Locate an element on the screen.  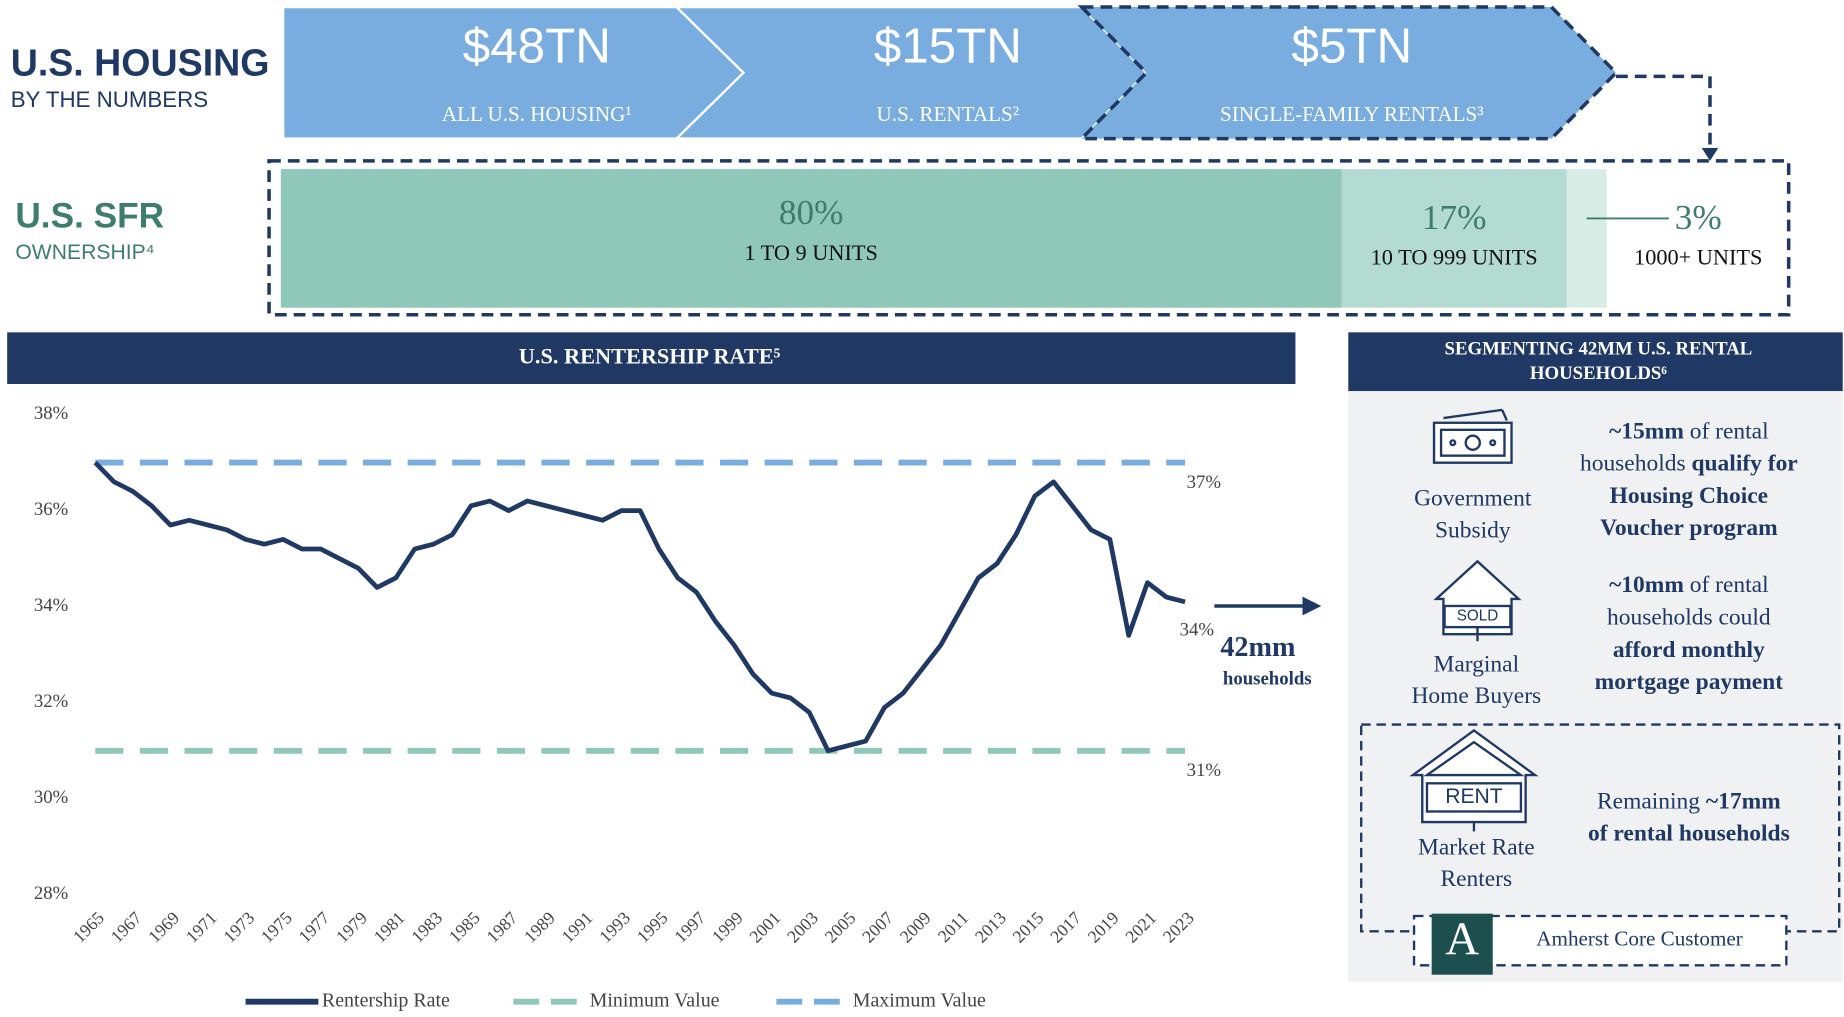
x-tick-label: 1993 is located at coordinates (614, 926).